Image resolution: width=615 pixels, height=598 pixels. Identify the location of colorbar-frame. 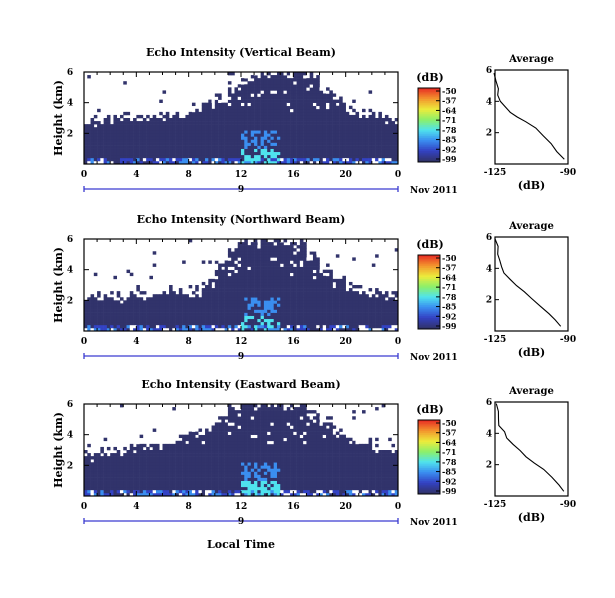
(429, 292).